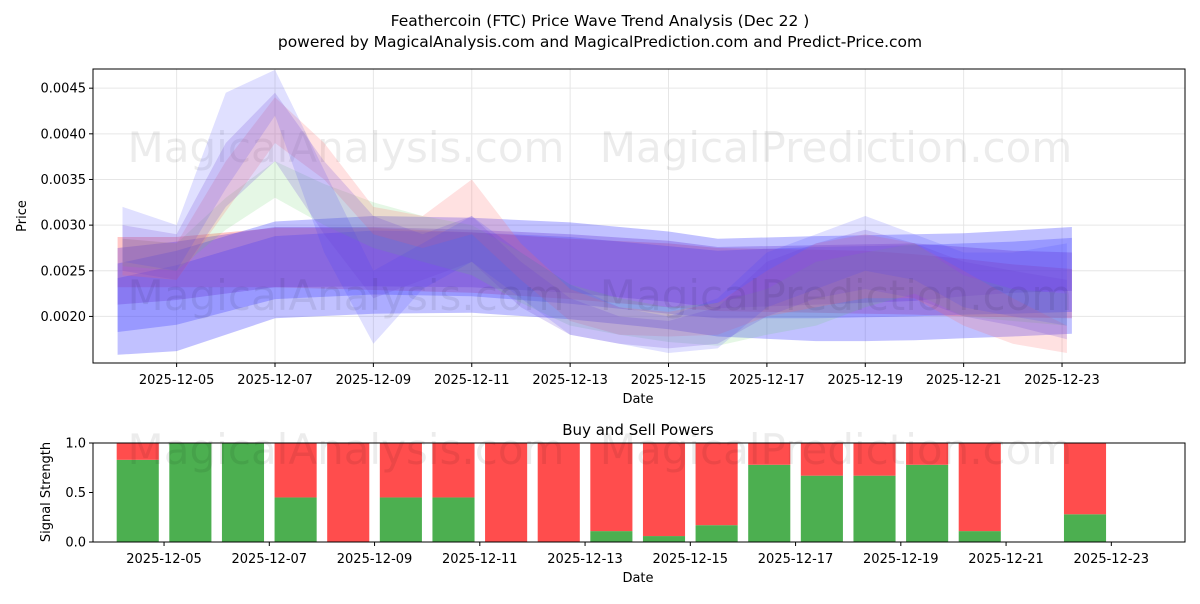  I want to click on signal-x-tick-label: 2025-12-19, so click(901, 559).